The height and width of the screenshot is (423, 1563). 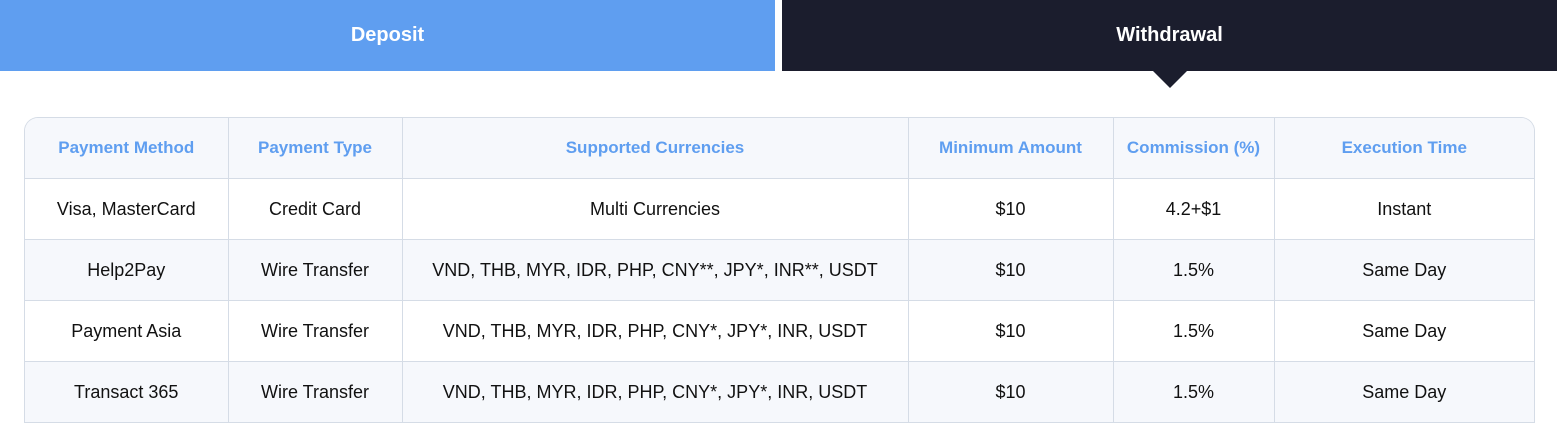 I want to click on column-header: Payment Type, so click(x=315, y=148).